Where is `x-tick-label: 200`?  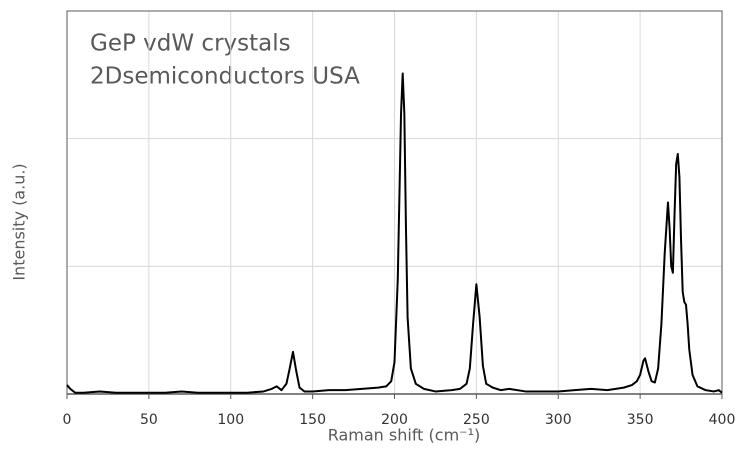 x-tick-label: 200 is located at coordinates (394, 420).